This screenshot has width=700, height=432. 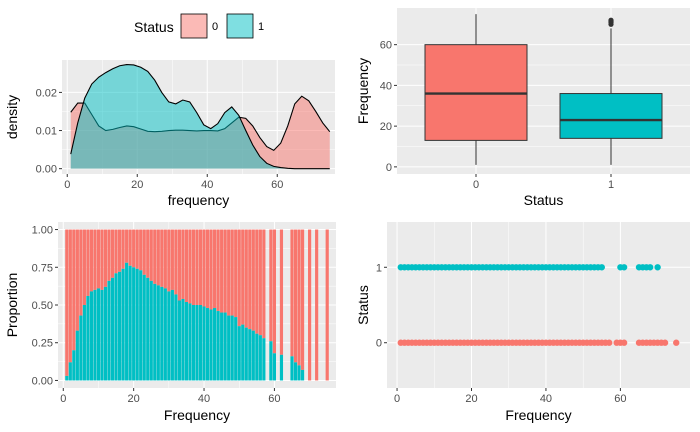 What do you see at coordinates (386, 86) in the screenshot?
I see `y-tick-label: 40` at bounding box center [386, 86].